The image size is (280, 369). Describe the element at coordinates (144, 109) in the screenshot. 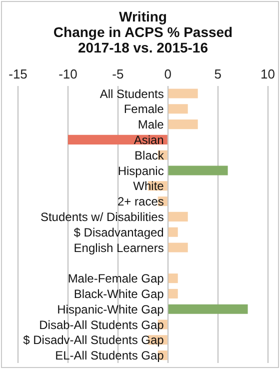

I see `y-tick-label: Female` at that location.